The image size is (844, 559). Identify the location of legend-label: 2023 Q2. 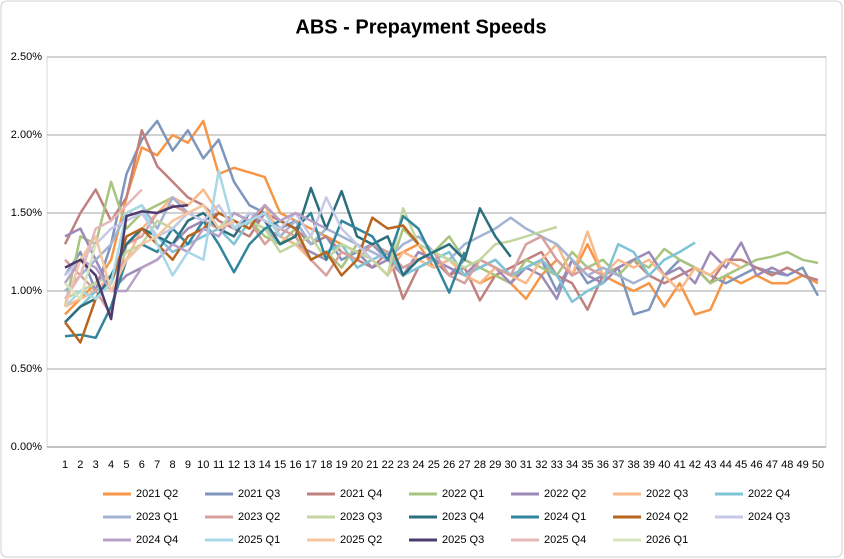
(259, 517).